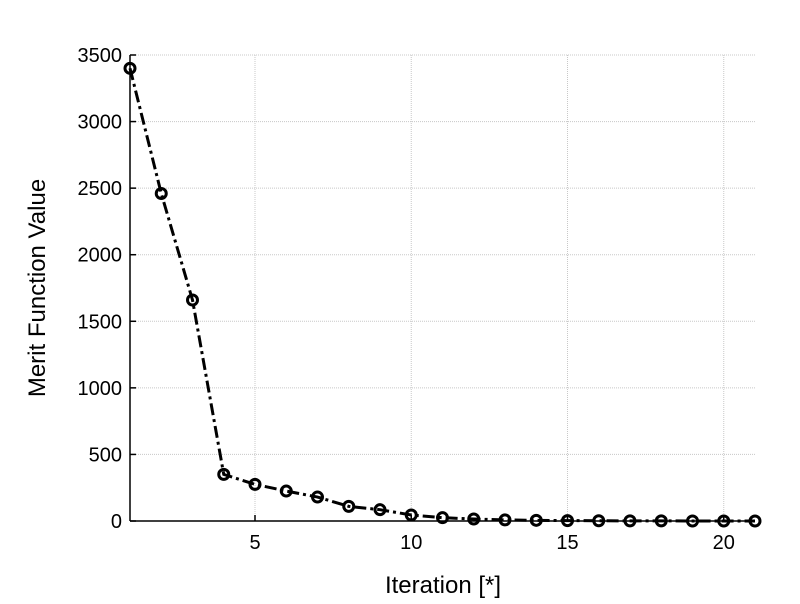 The height and width of the screenshot is (604, 800). Describe the element at coordinates (411, 543) in the screenshot. I see `x-tick-label: 10` at that location.